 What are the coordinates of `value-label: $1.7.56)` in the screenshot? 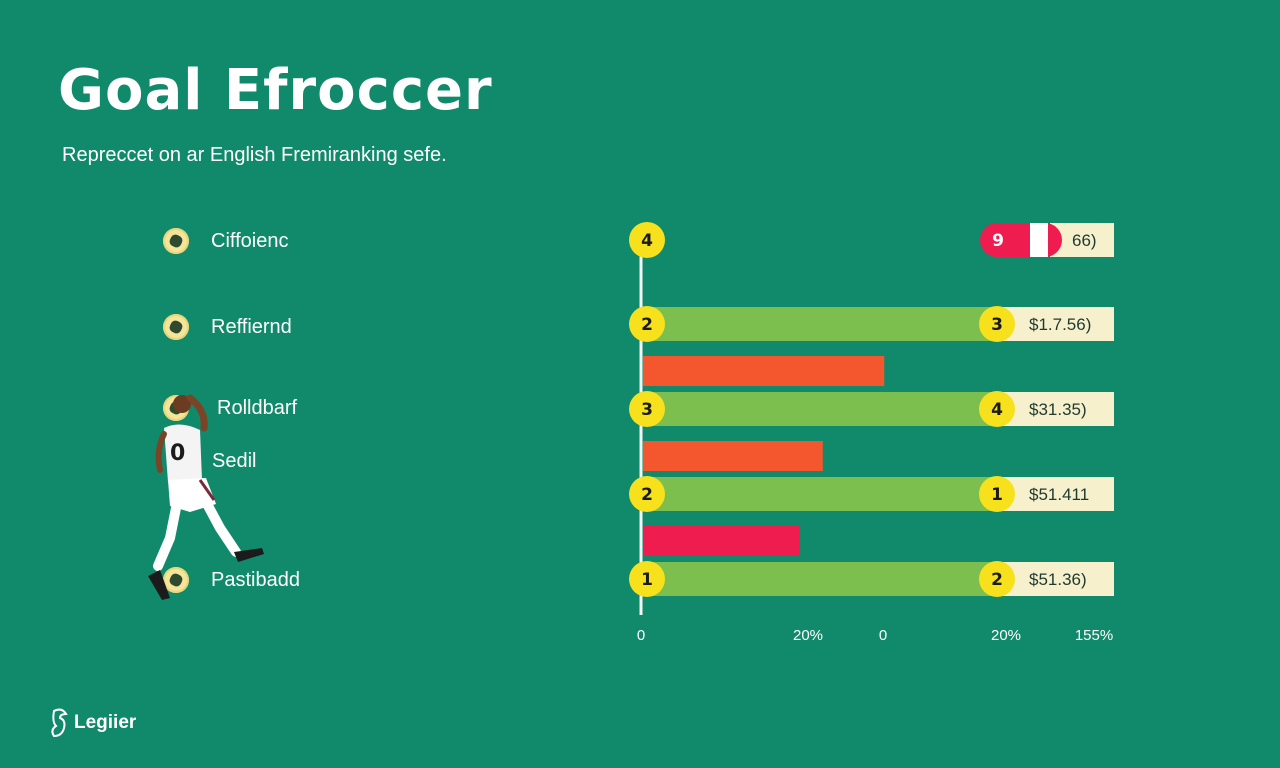 It's located at (1060, 324).